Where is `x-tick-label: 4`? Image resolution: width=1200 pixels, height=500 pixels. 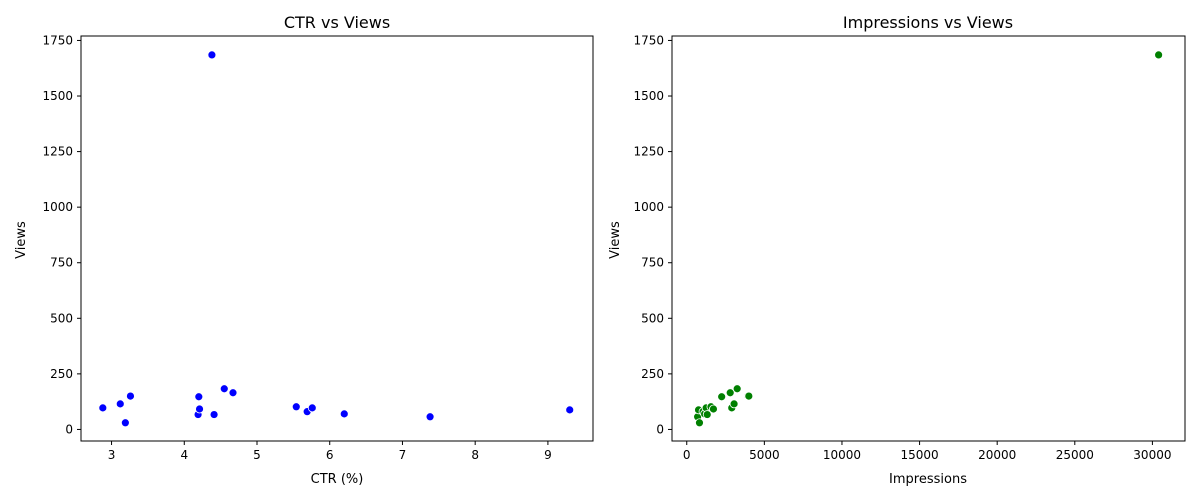 x-tick-label: 4 is located at coordinates (184, 455).